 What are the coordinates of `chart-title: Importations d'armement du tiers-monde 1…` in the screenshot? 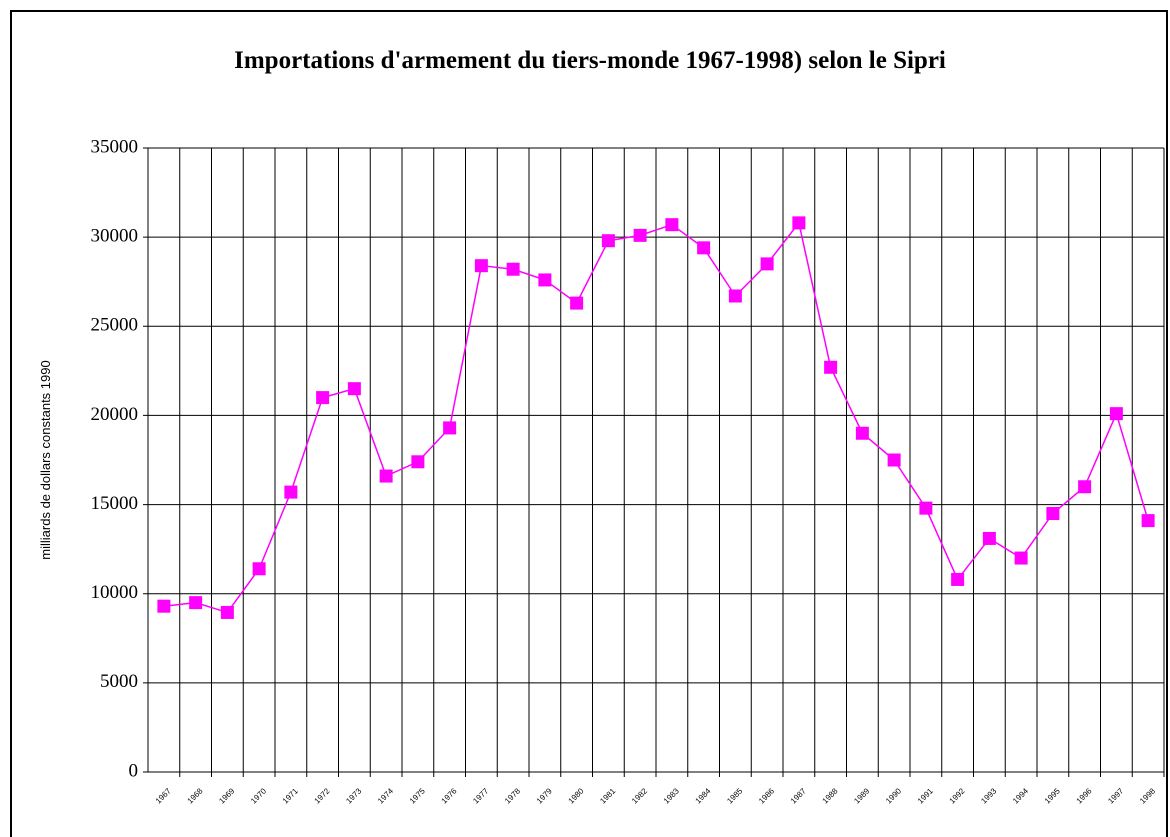 It's located at (590, 60).